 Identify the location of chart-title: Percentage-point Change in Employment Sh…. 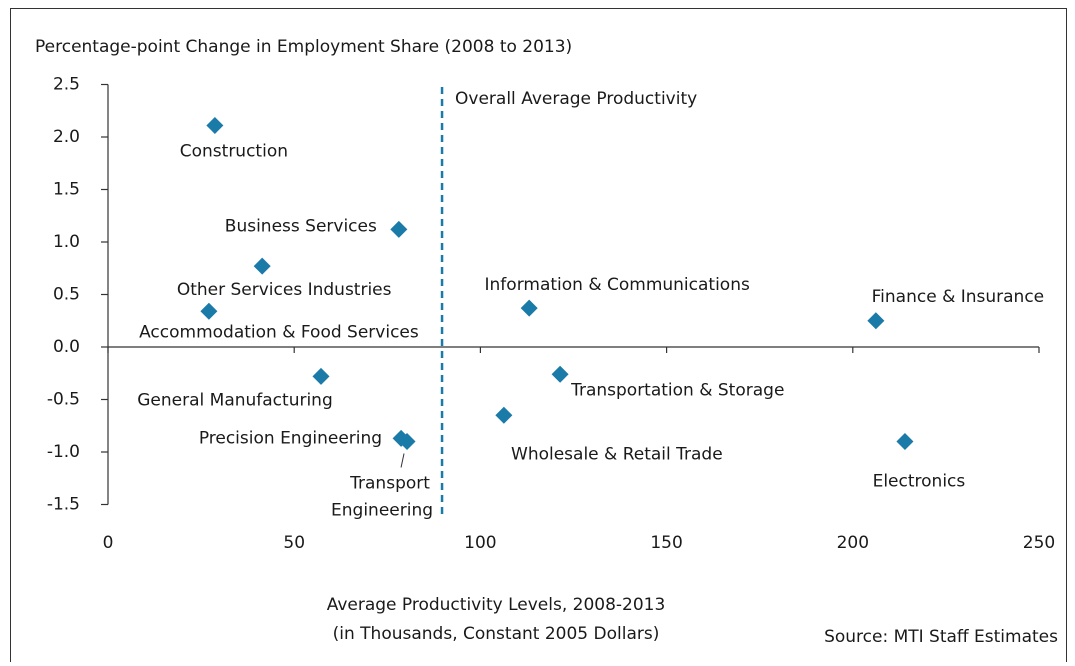
(303, 47).